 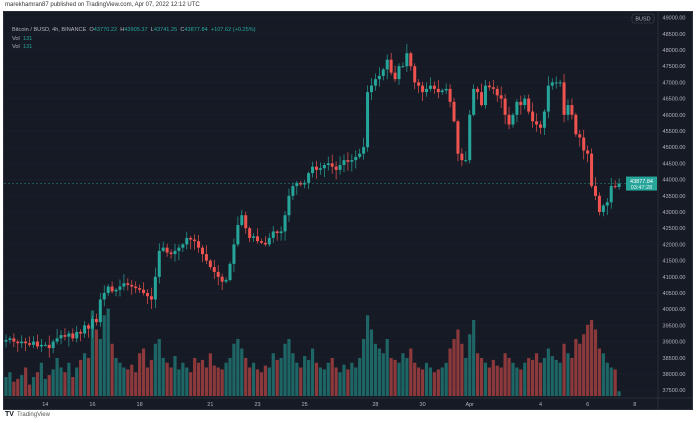 I want to click on price-tick-label: 45500.00, so click(x=674, y=132).